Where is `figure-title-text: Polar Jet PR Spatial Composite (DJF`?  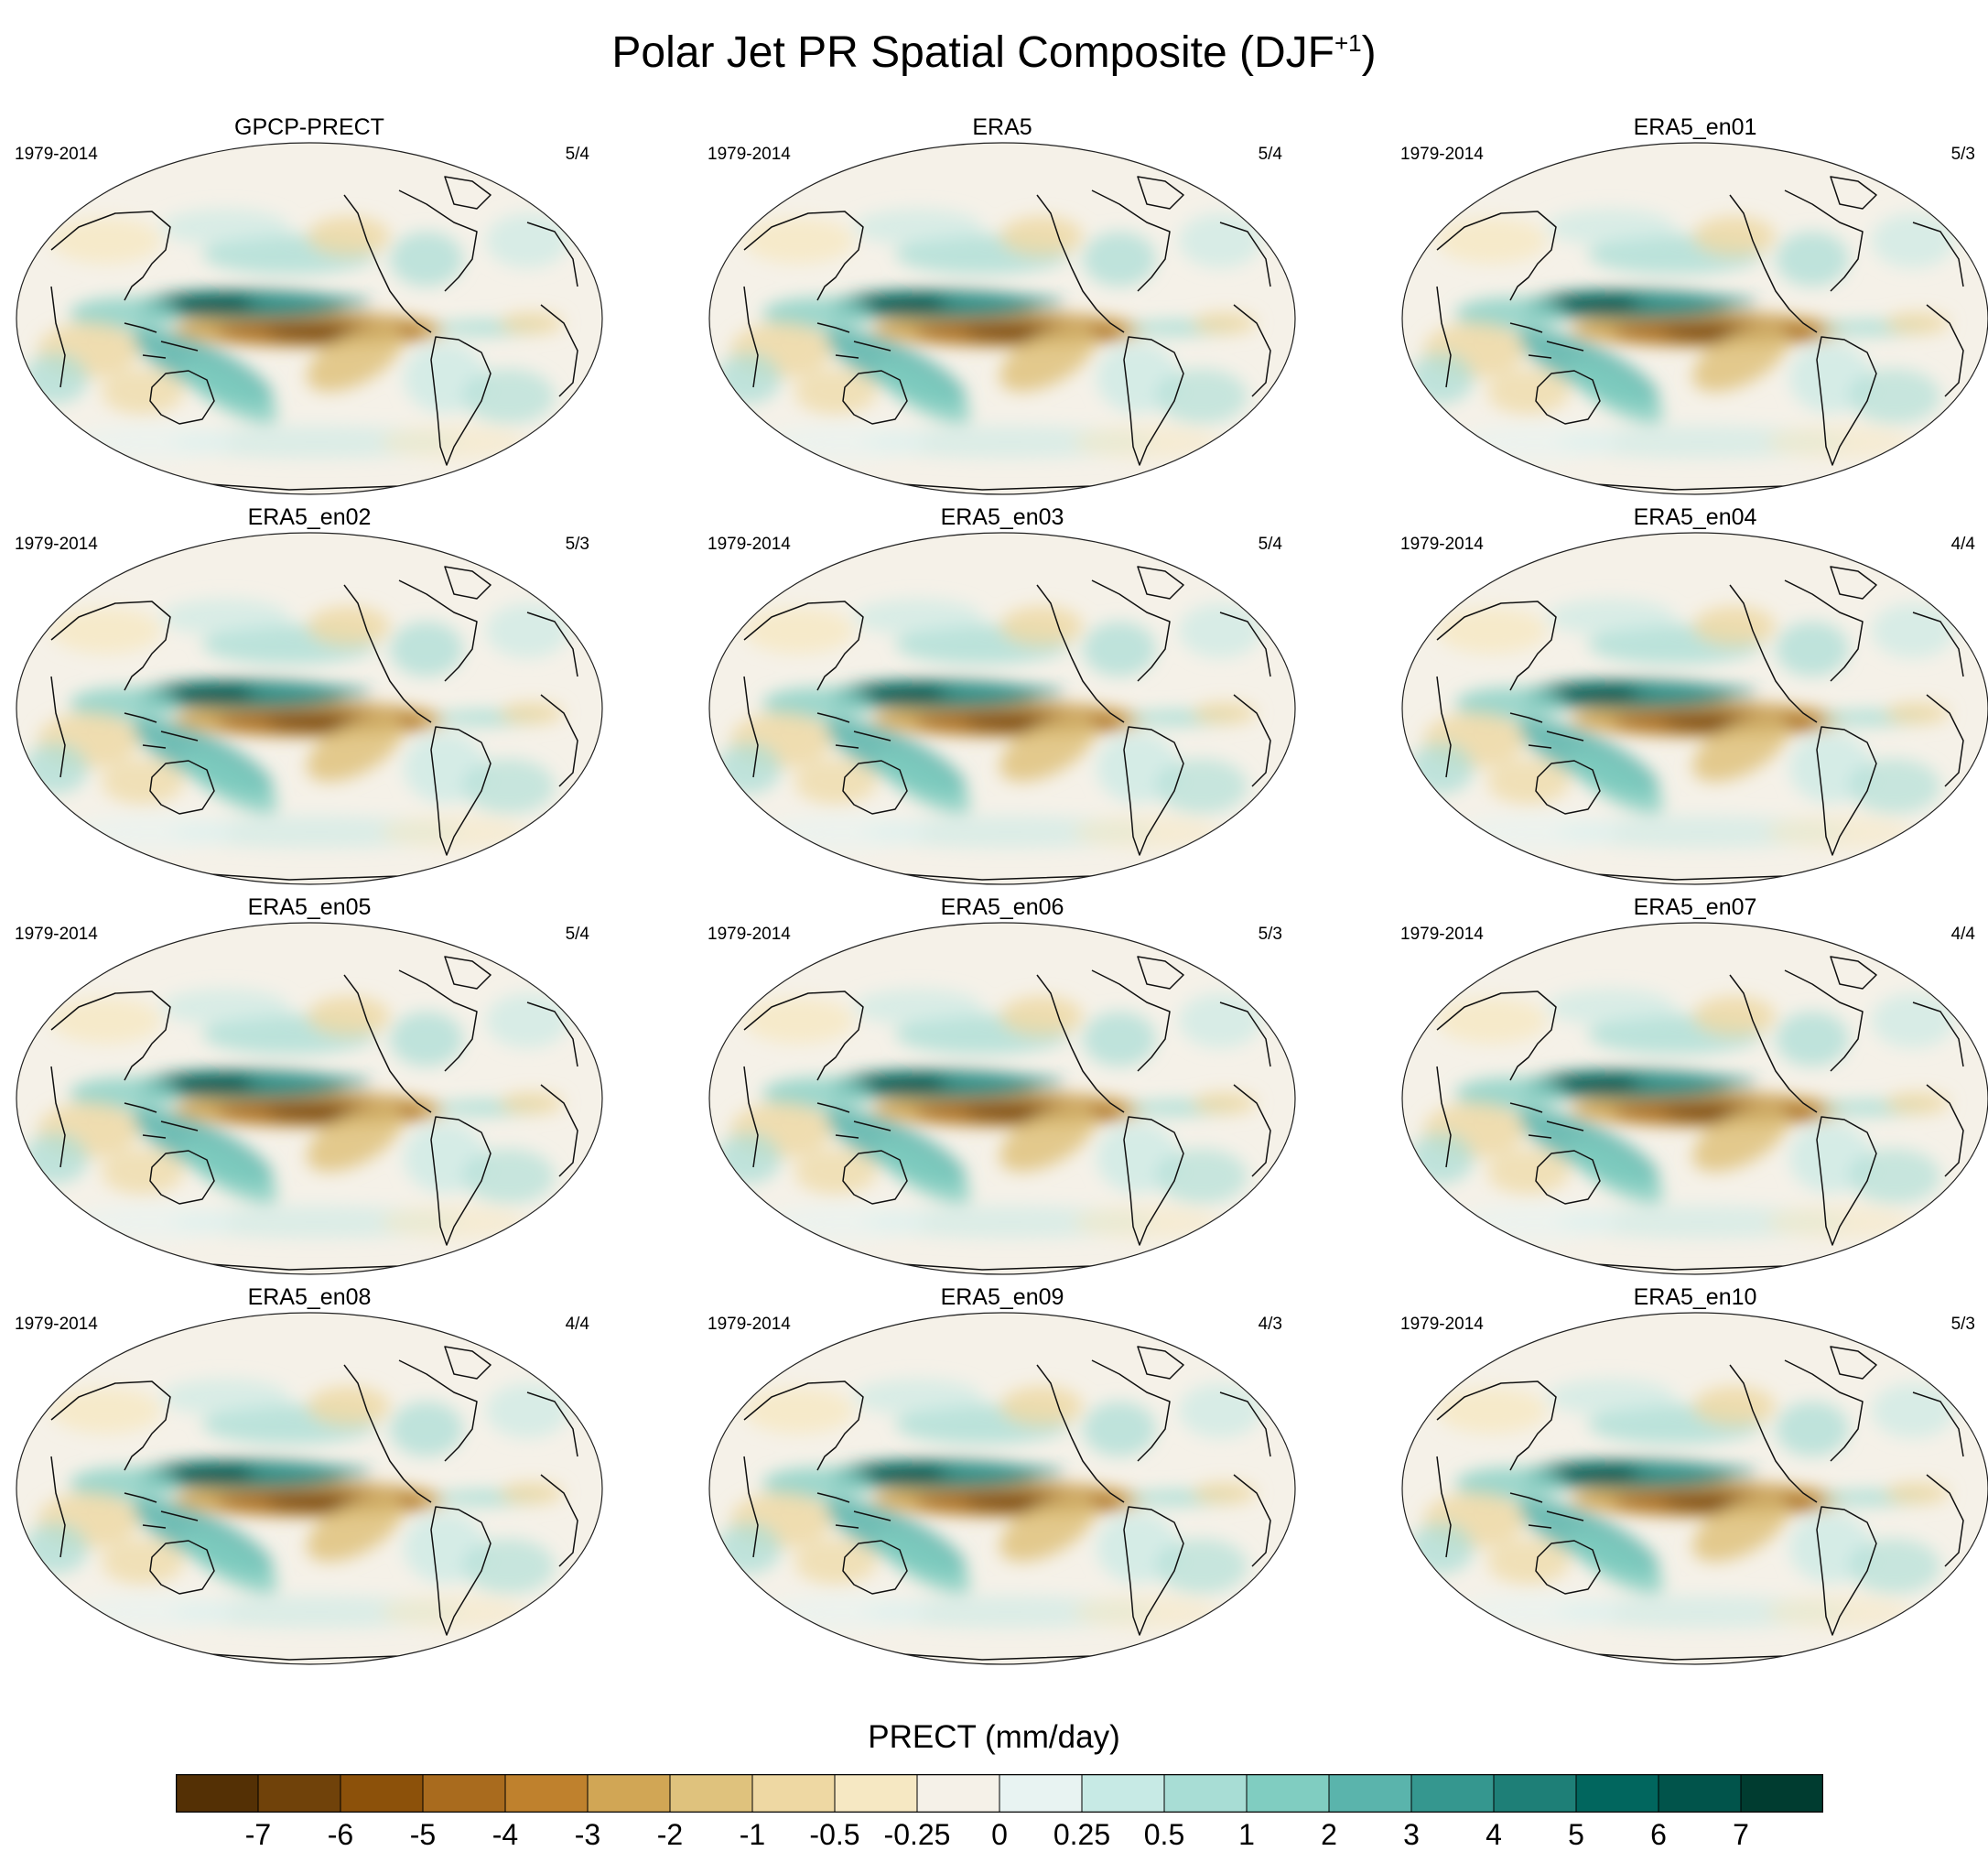 figure-title-text: Polar Jet PR Spatial Composite (DJF is located at coordinates (972, 52).